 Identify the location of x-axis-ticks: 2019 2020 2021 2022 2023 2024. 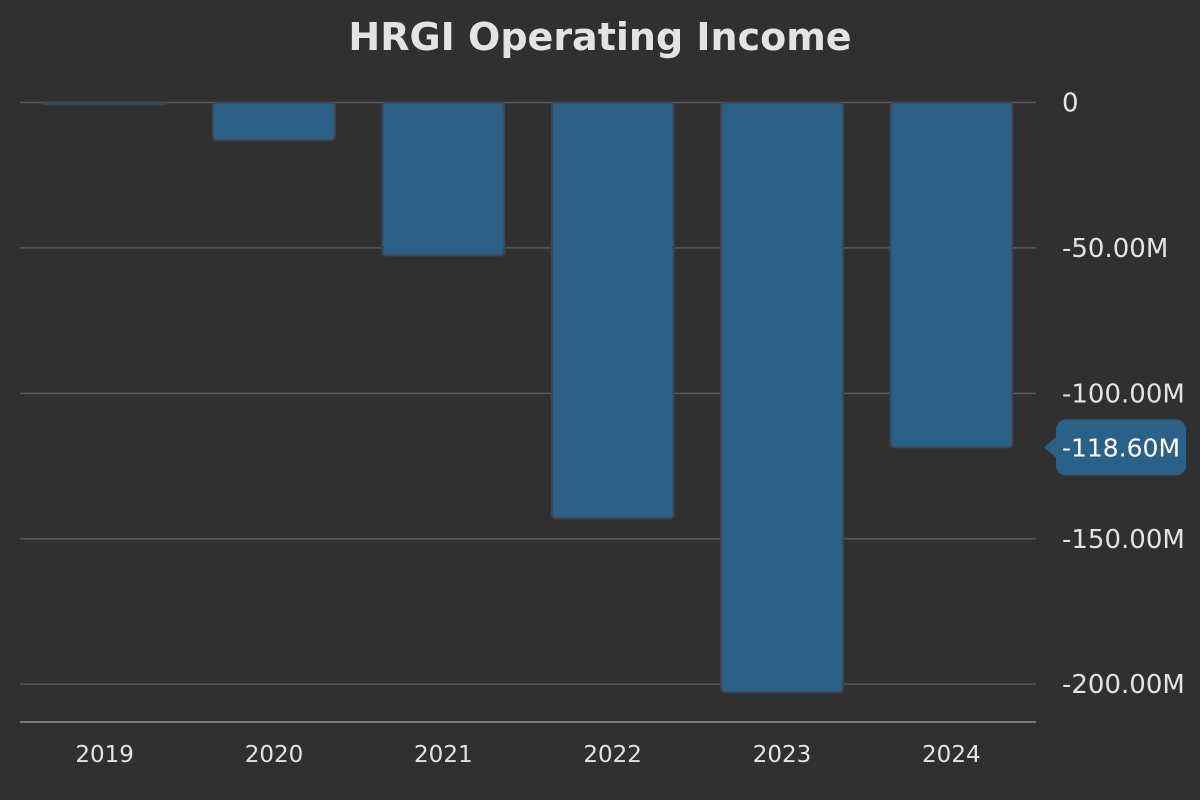
(527, 755).